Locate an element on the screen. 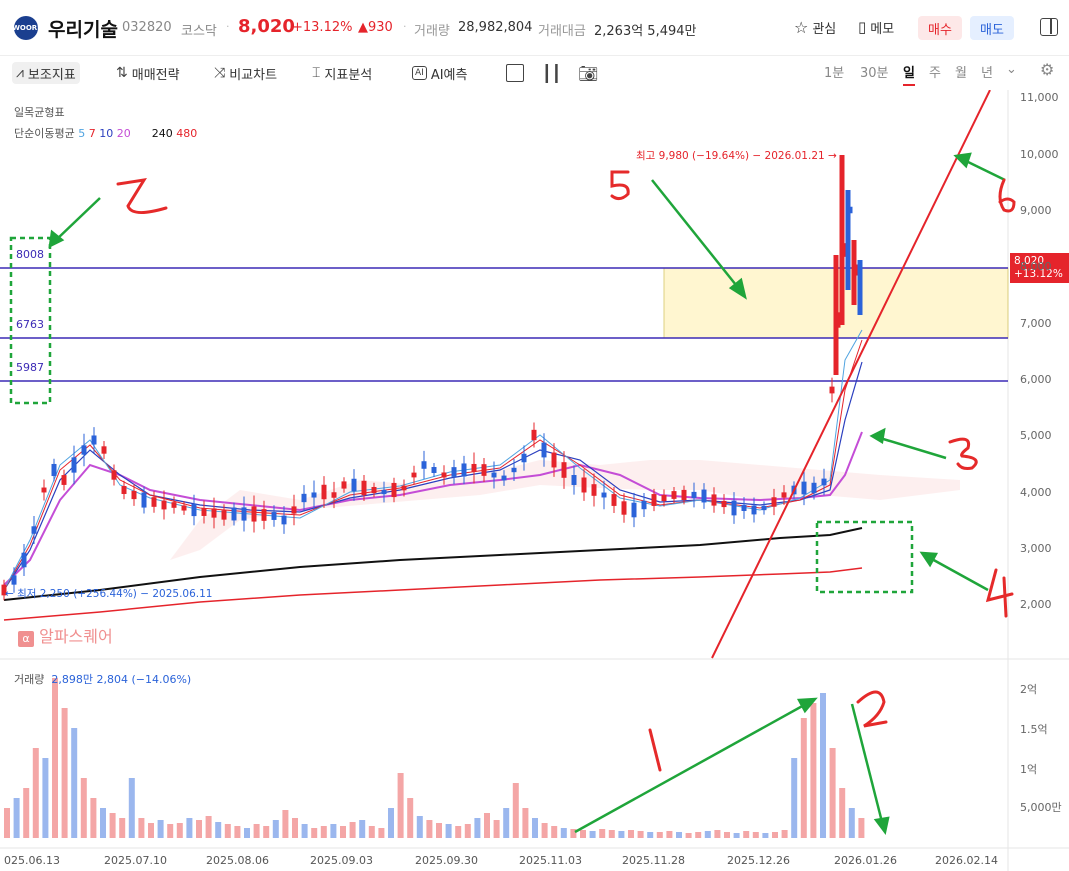 This screenshot has width=1069, height=871. period-day: 일 is located at coordinates (909, 74).